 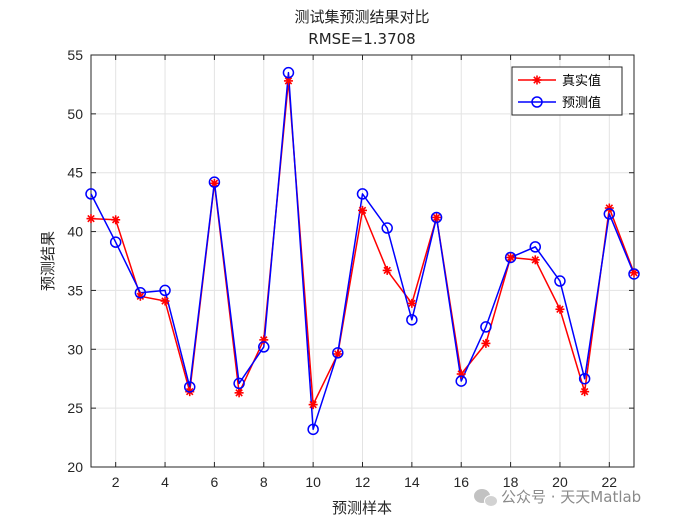 What do you see at coordinates (362, 508) in the screenshot?
I see `x-axis-label: 预测样本` at bounding box center [362, 508].